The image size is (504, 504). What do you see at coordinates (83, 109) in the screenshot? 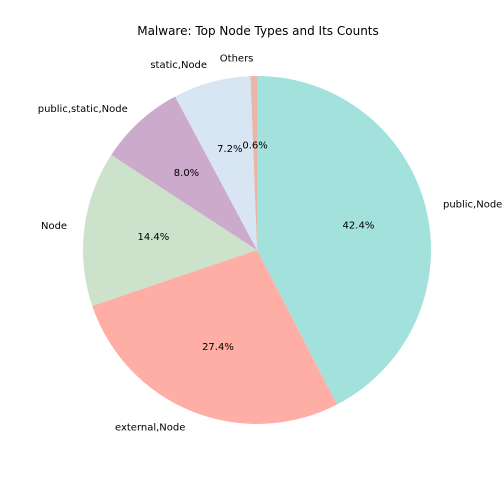
I see `slice-label-3: public,static,Node` at bounding box center [83, 109].